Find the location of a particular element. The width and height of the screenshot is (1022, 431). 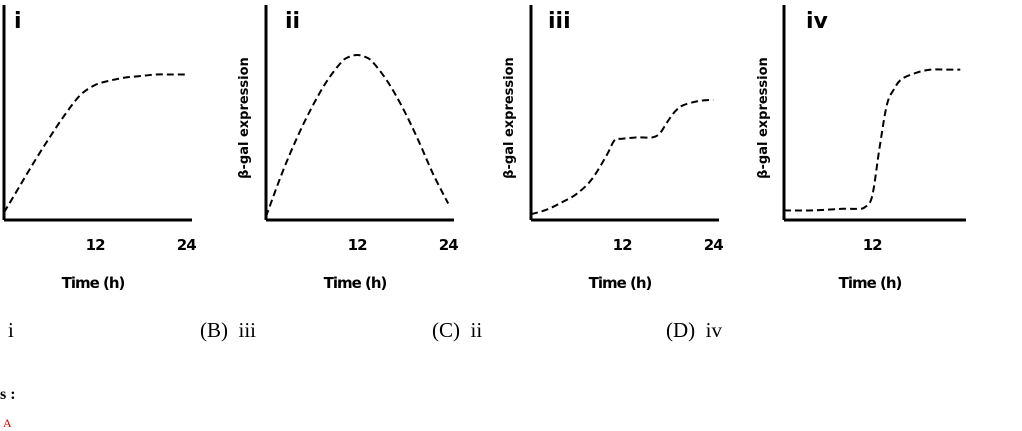

option-b: (B) iii is located at coordinates (228, 330).